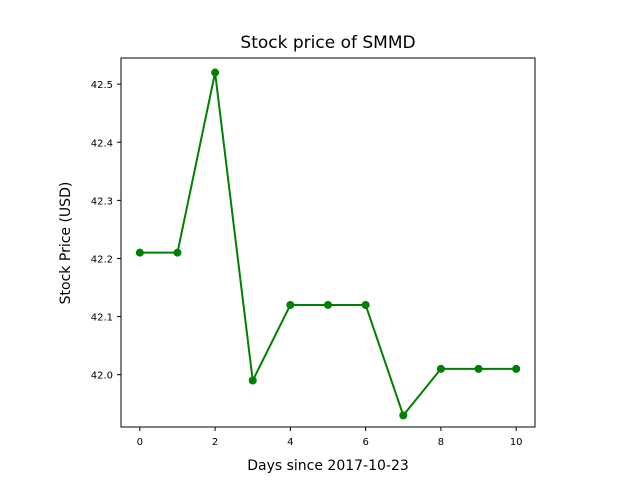 The image size is (640, 485). What do you see at coordinates (215, 442) in the screenshot?
I see `x-tick-label: 2` at bounding box center [215, 442].